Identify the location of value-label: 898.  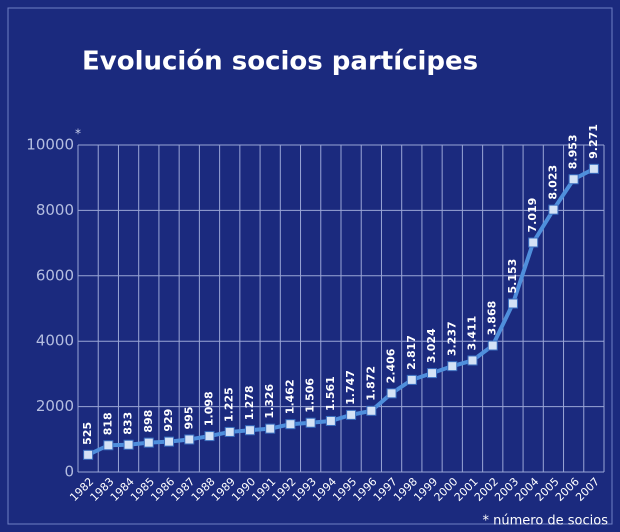
(148, 421).